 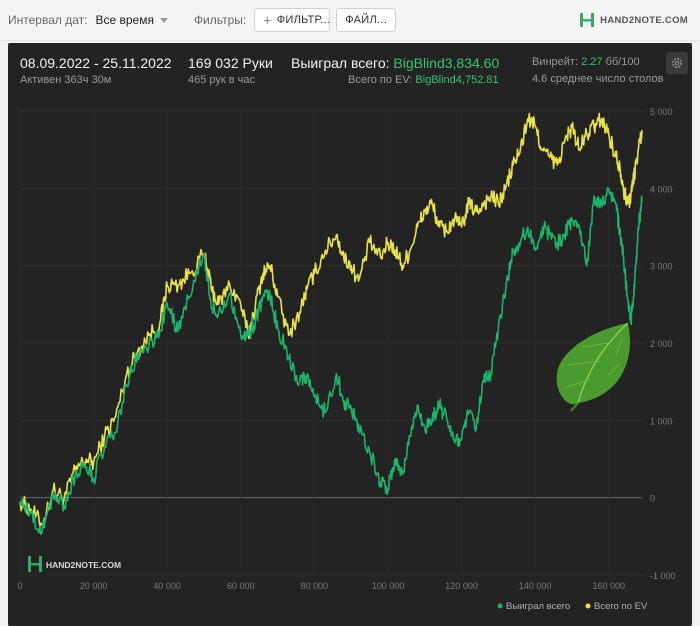 What do you see at coordinates (222, 80) in the screenshot?
I see `hands-per-hour: 465 рук в час` at bounding box center [222, 80].